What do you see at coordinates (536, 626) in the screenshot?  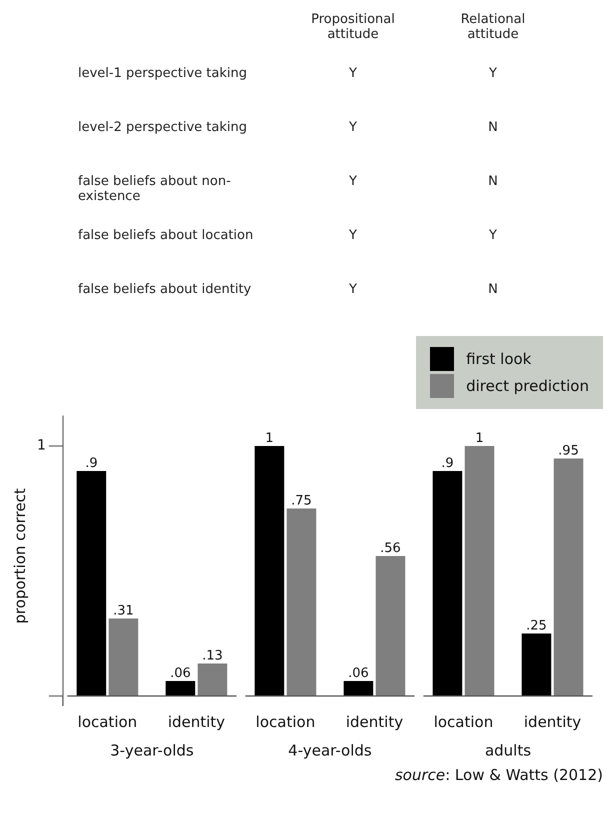 I see `data-label: .25` at bounding box center [536, 626].